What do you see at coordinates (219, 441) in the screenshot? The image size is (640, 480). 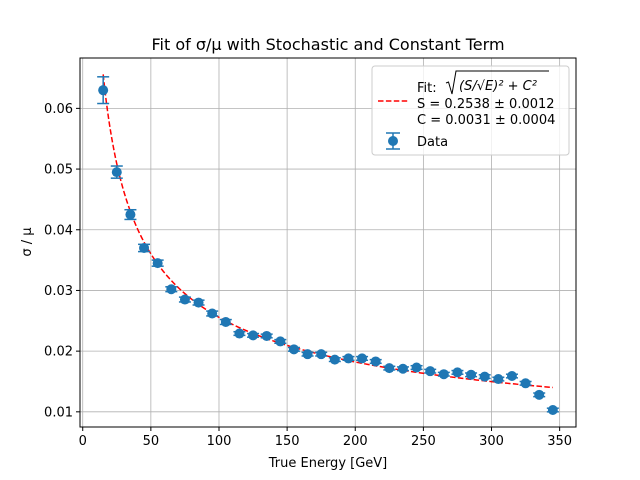 I see `x-tick-label: 100` at bounding box center [219, 441].